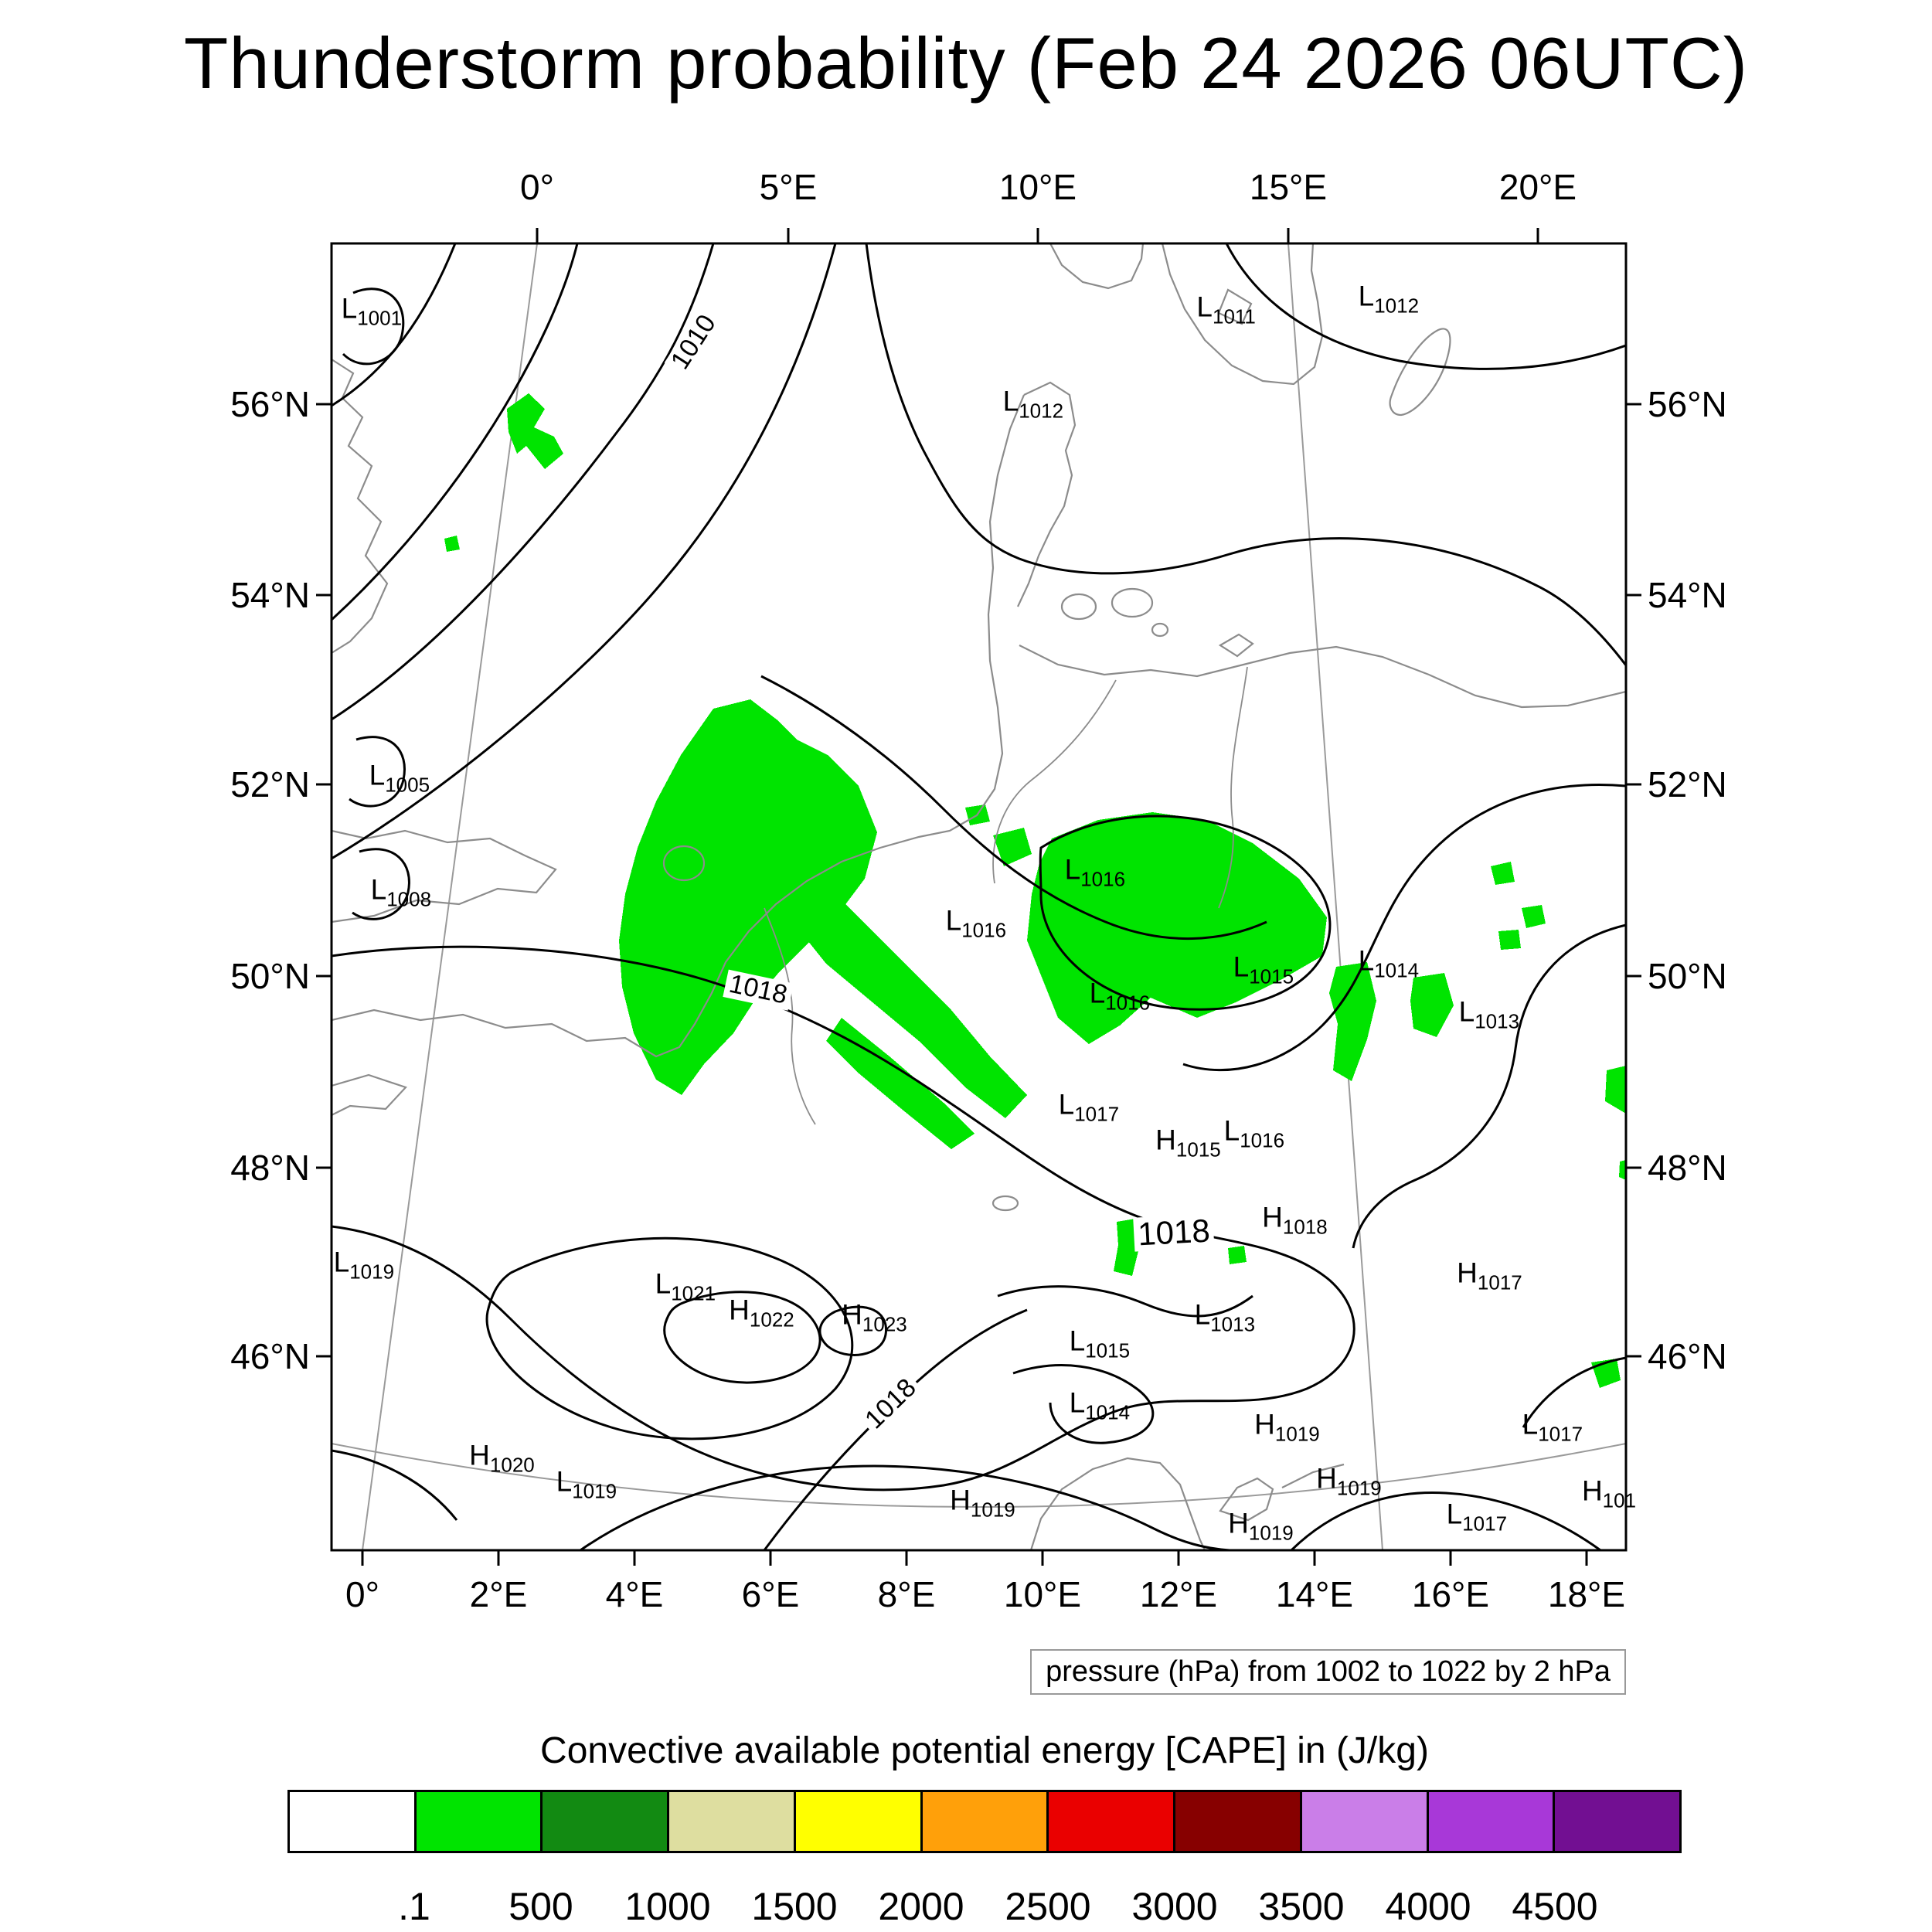  What do you see at coordinates (921, 1907) in the screenshot?
I see `legend-tick-label: 2000` at bounding box center [921, 1907].